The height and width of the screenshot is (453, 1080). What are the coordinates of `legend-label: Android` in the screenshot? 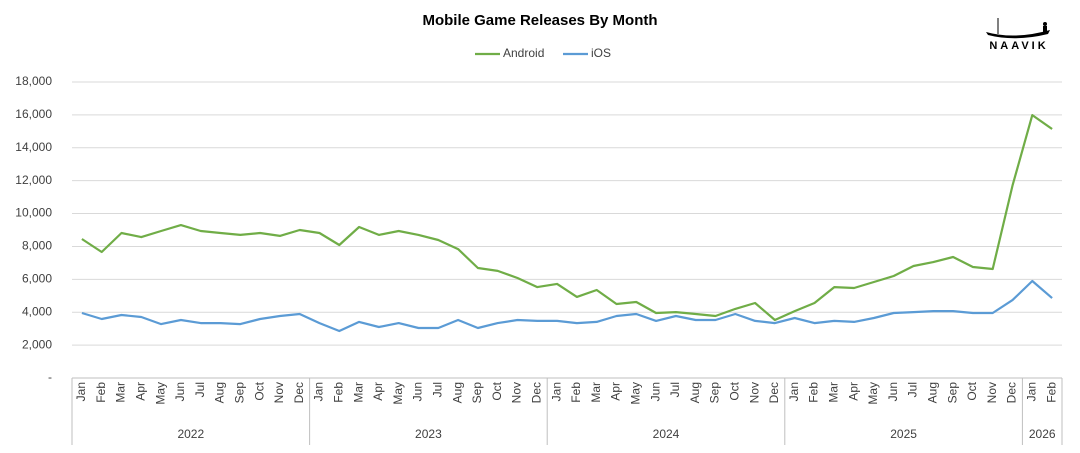 It's located at (523, 53).